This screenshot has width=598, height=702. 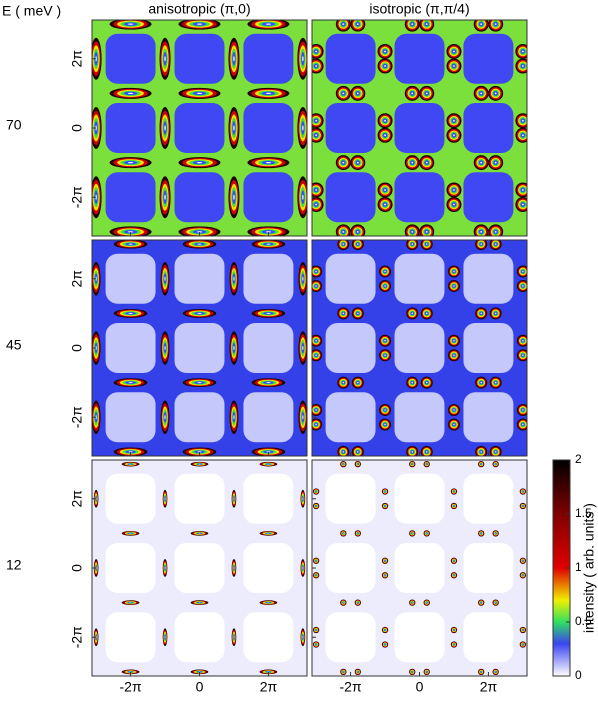 What do you see at coordinates (31, 11) in the screenshot?
I see `row-axis-label: E ( meV )` at bounding box center [31, 11].